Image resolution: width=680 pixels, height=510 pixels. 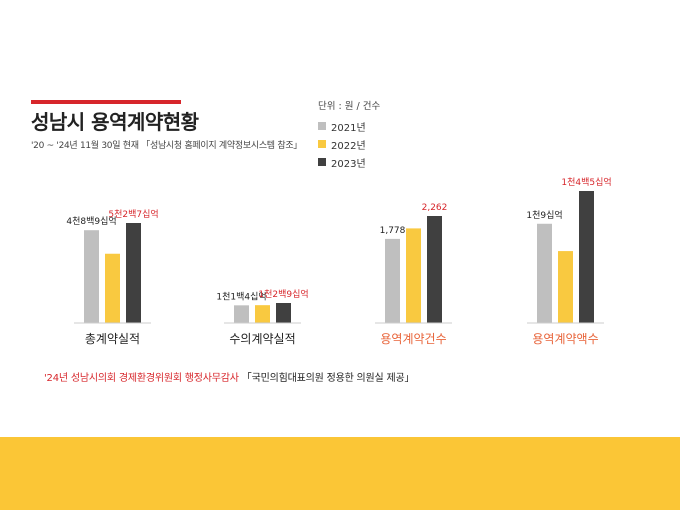 What do you see at coordinates (133, 214) in the screenshot?
I see `value-label-총계약실적-1: 5천2백7십억` at bounding box center [133, 214].